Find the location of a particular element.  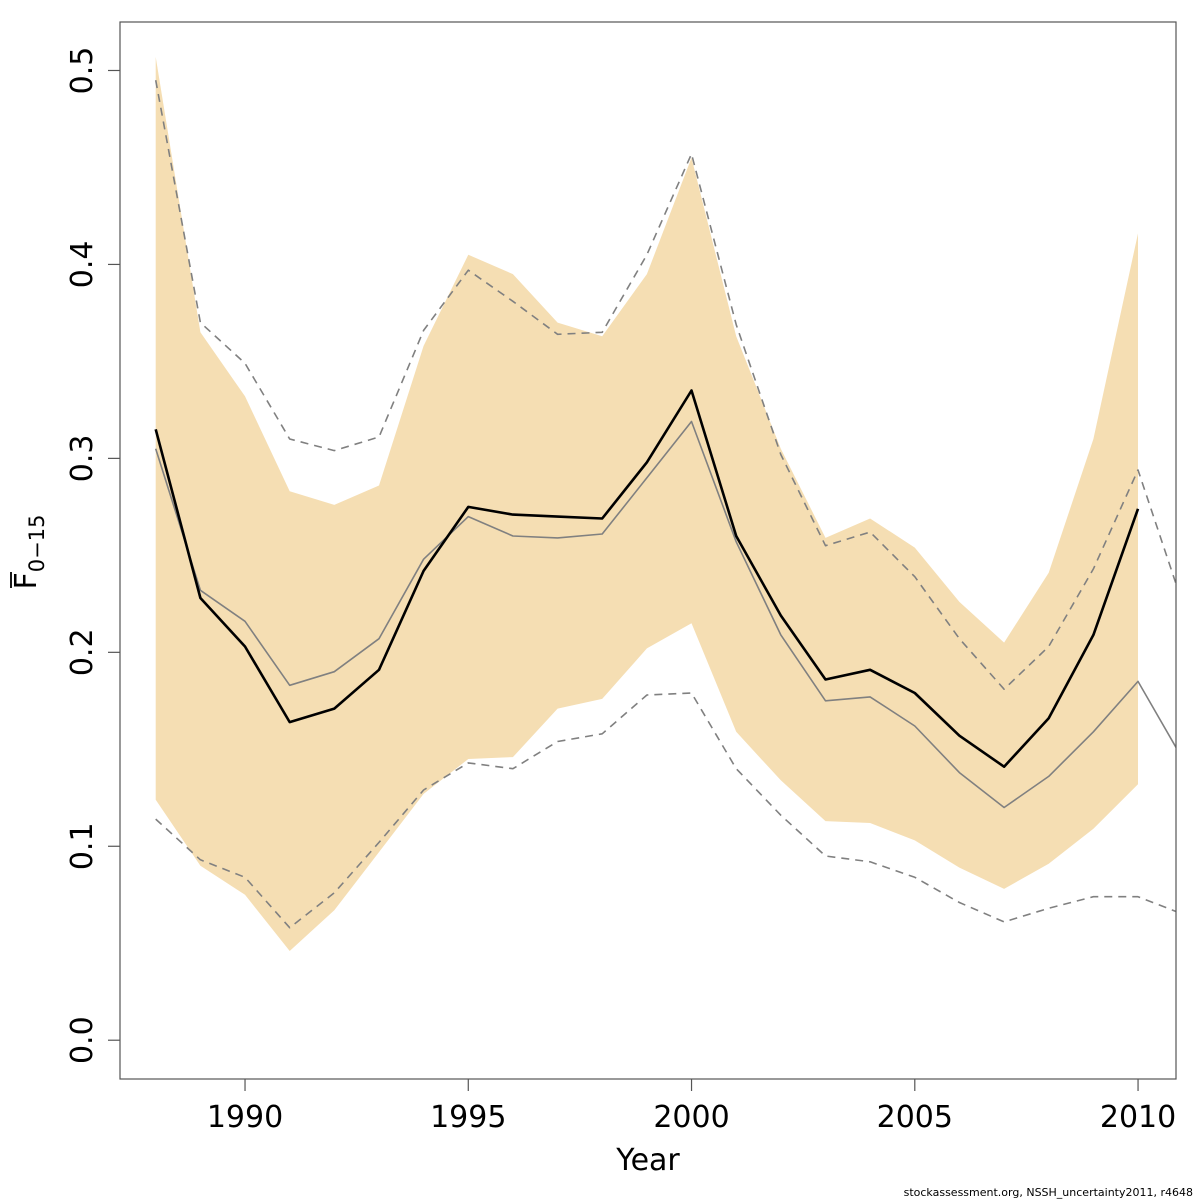

x-tick-label-1990: 1990 is located at coordinates (245, 1117).